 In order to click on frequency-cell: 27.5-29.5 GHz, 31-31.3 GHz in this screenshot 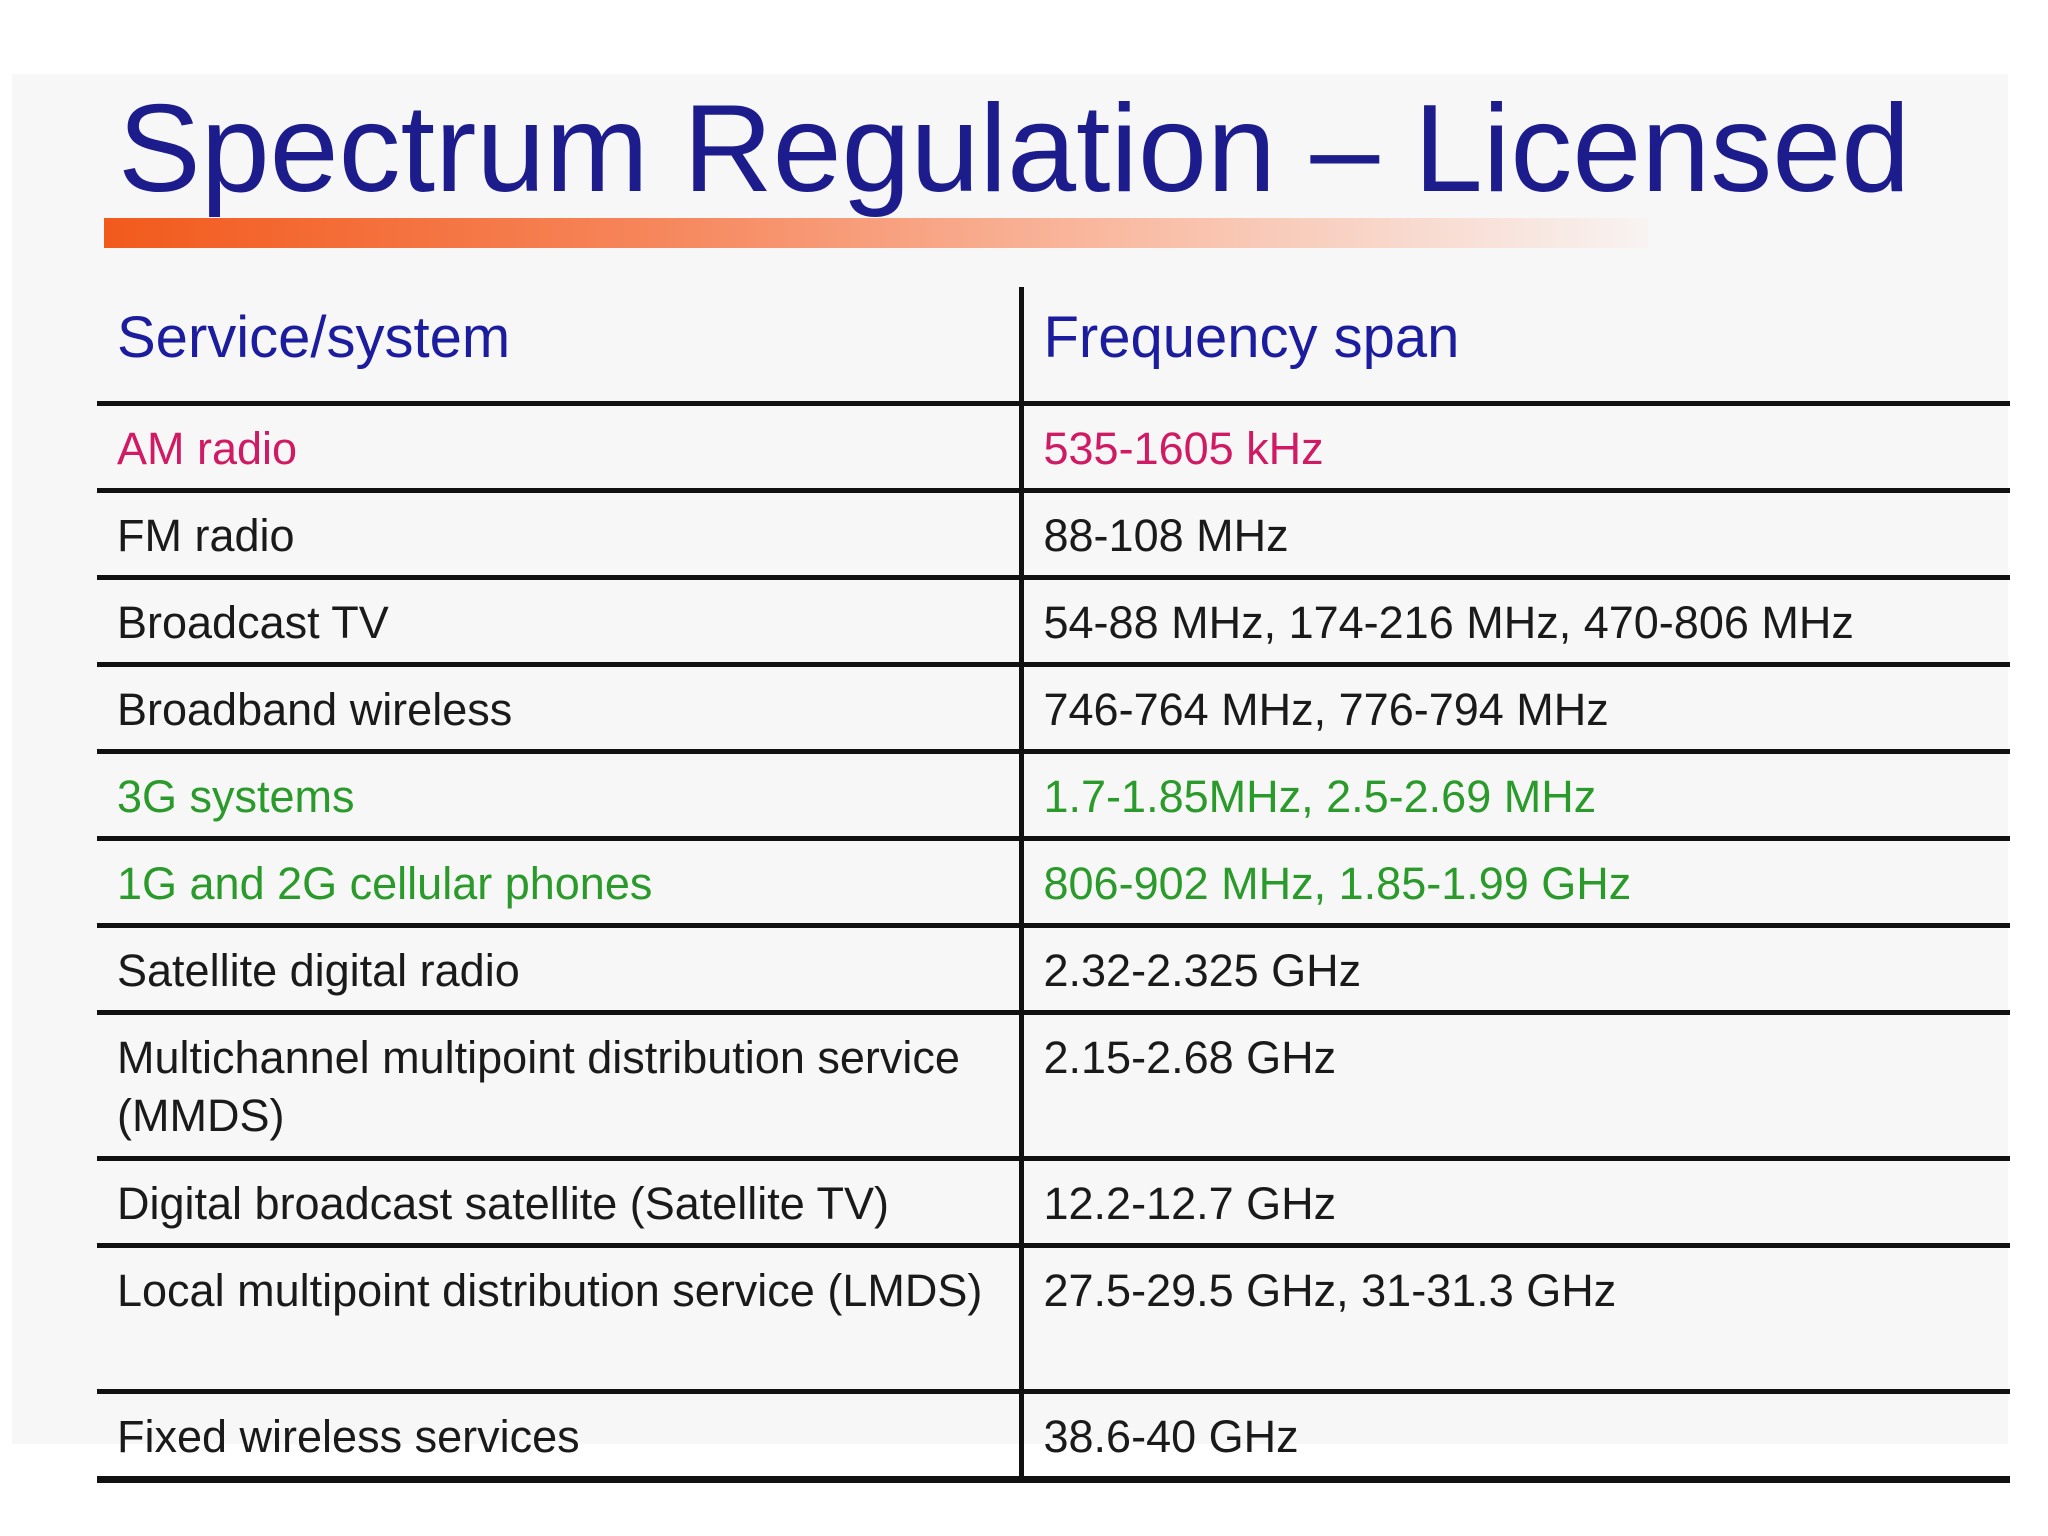, I will do `click(1515, 1319)`.